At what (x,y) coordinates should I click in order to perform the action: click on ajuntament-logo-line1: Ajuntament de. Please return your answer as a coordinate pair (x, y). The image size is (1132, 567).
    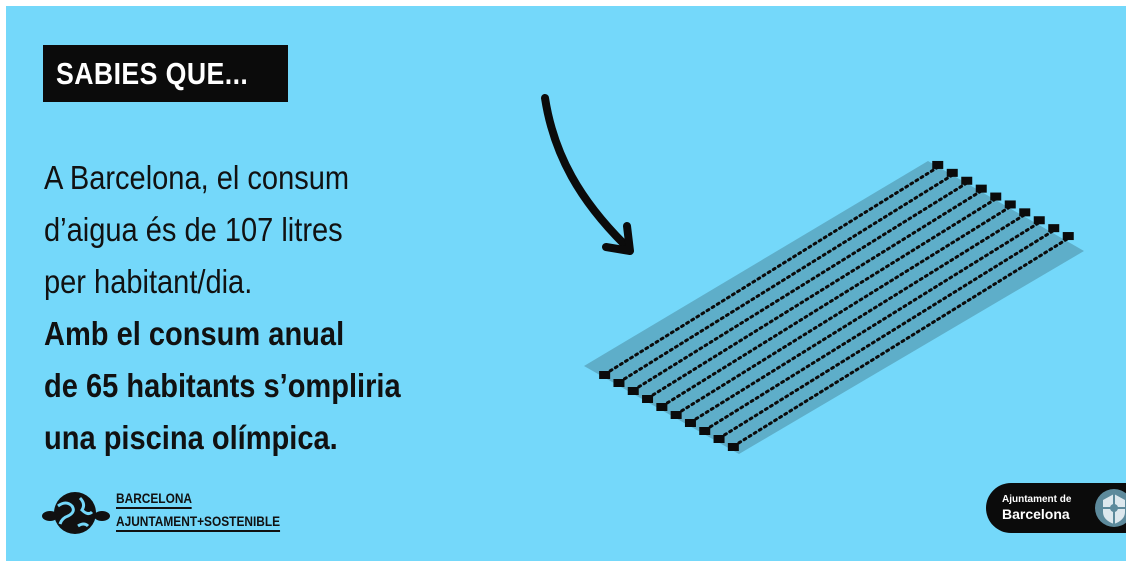
    Looking at the image, I should click on (1037, 499).